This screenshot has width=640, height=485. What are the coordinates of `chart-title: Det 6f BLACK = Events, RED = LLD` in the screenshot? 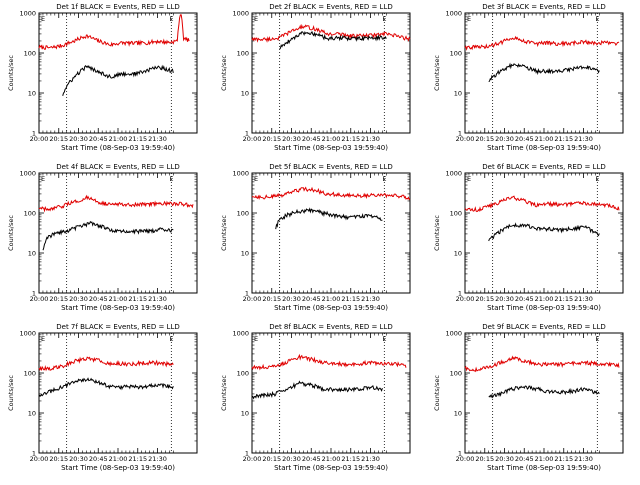 It's located at (543, 167).